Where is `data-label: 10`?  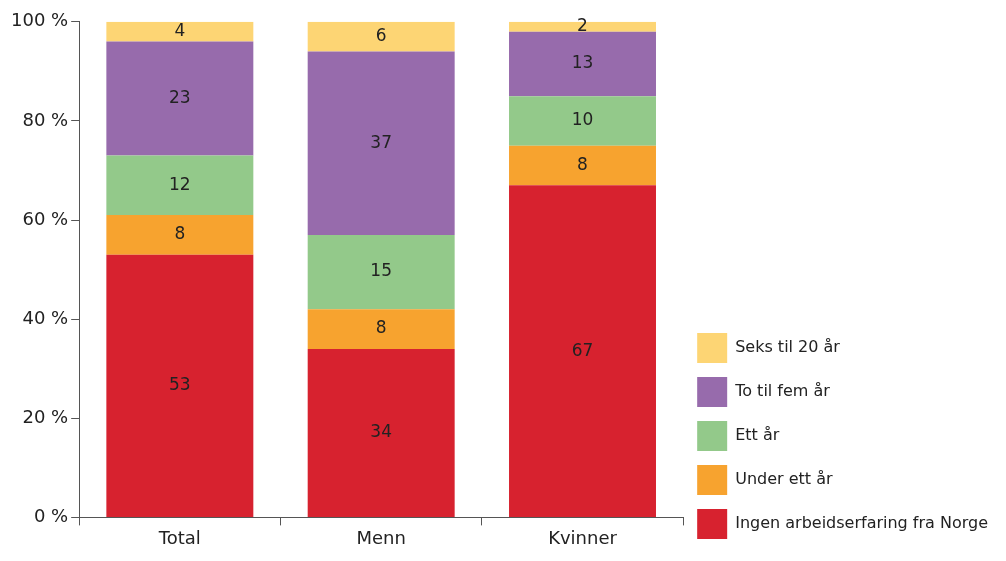
data-label: 10 is located at coordinates (582, 119).